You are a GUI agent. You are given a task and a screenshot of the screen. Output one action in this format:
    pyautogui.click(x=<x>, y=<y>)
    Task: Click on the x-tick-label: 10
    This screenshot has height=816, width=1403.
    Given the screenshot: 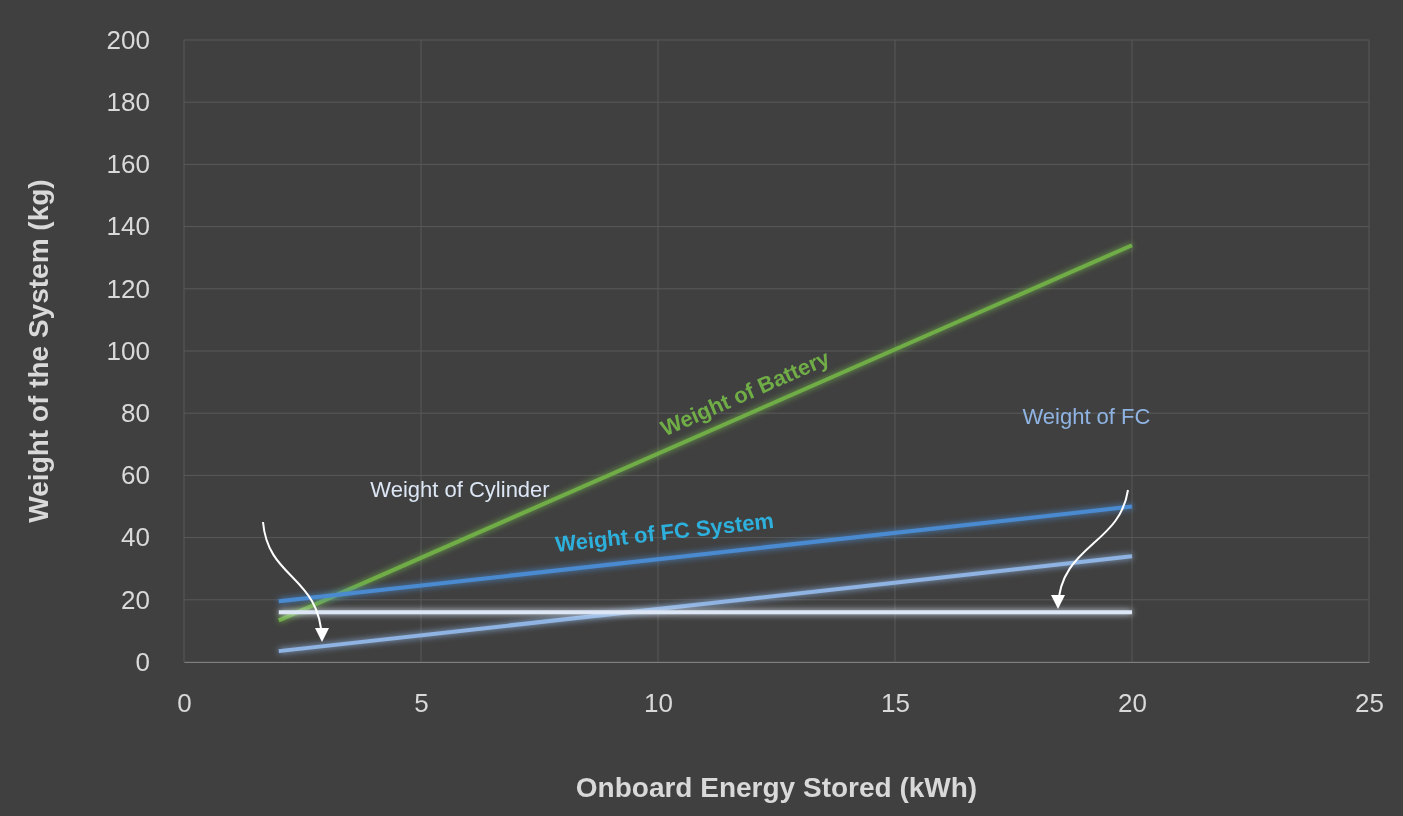 What is the action you would take?
    pyautogui.click(x=658, y=703)
    